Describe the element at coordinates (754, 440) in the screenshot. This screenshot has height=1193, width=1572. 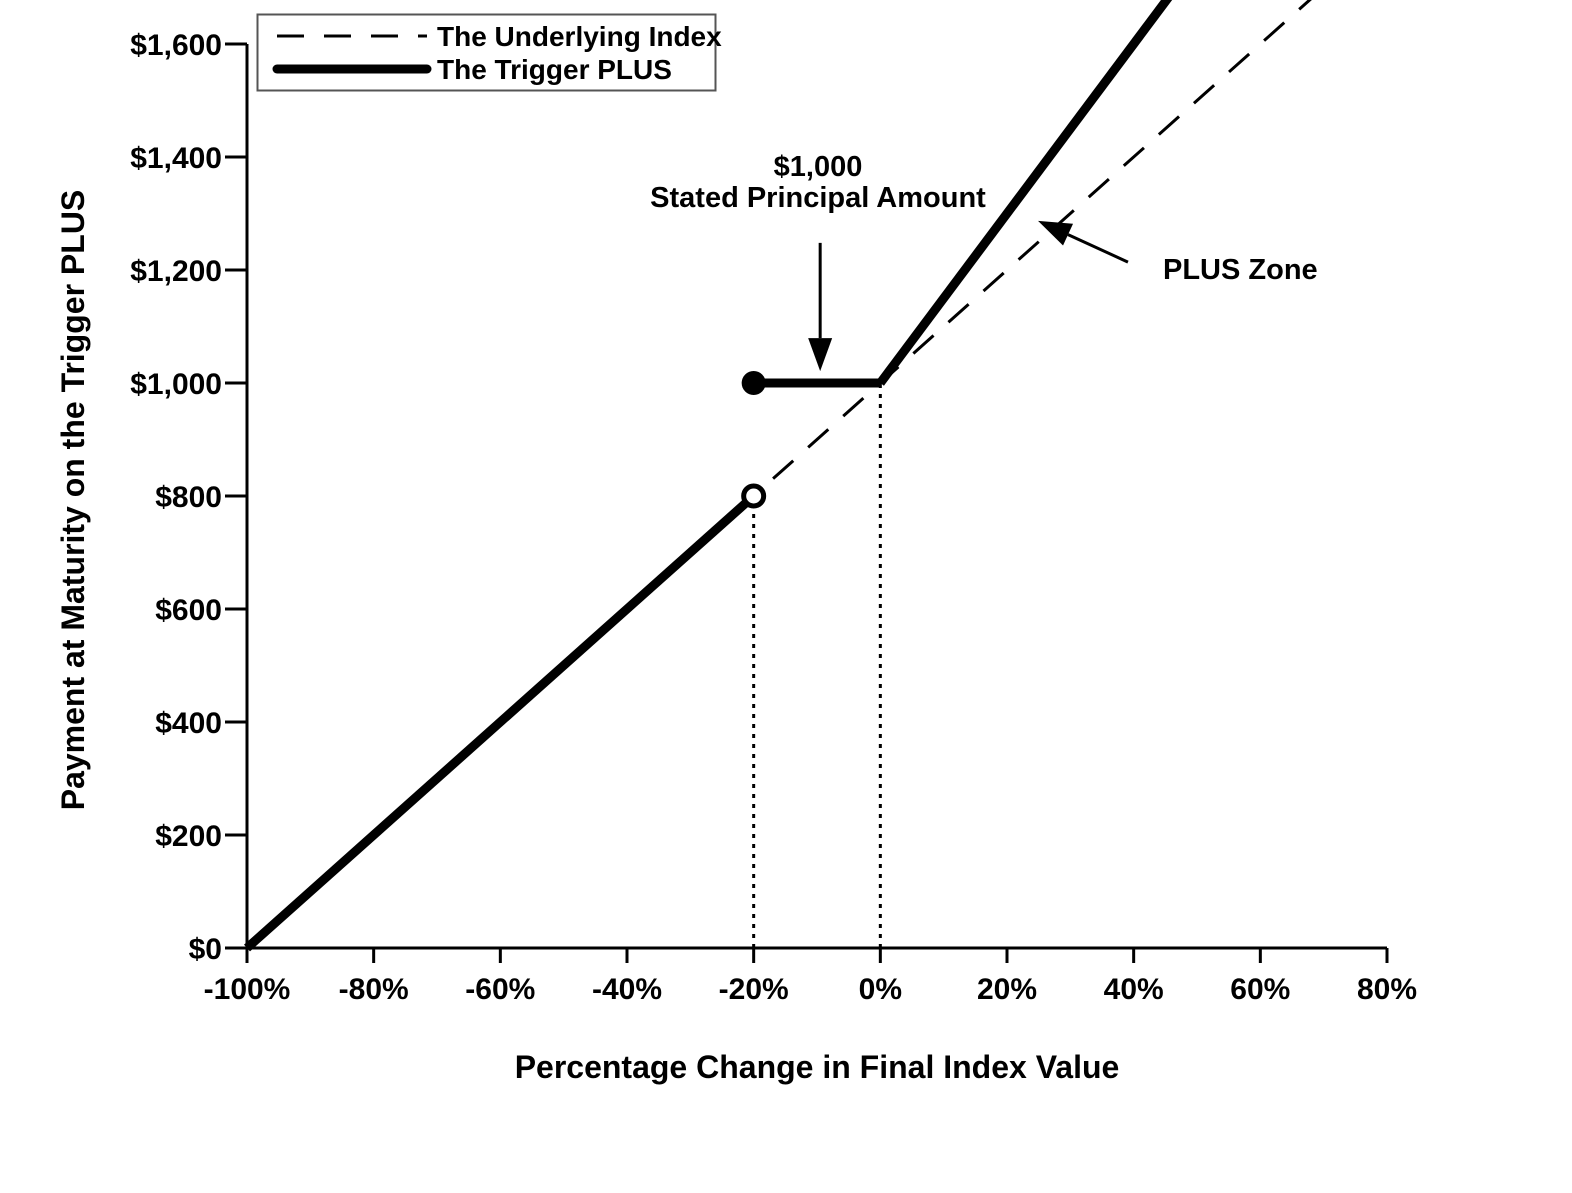
I see `markers-group` at that location.